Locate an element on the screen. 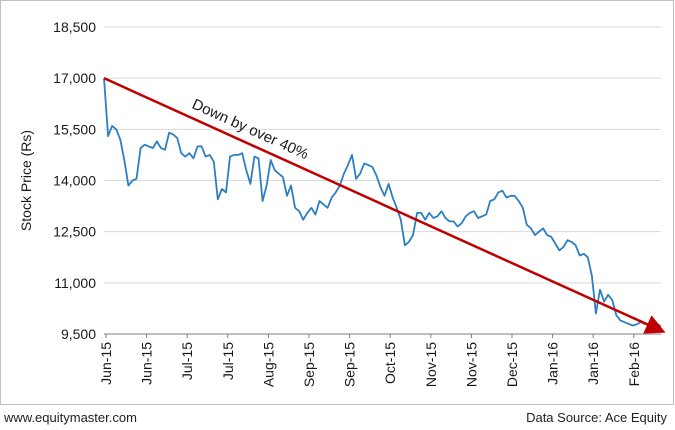 The image size is (675, 430). y-tick-label: 14,000 is located at coordinates (74, 181).